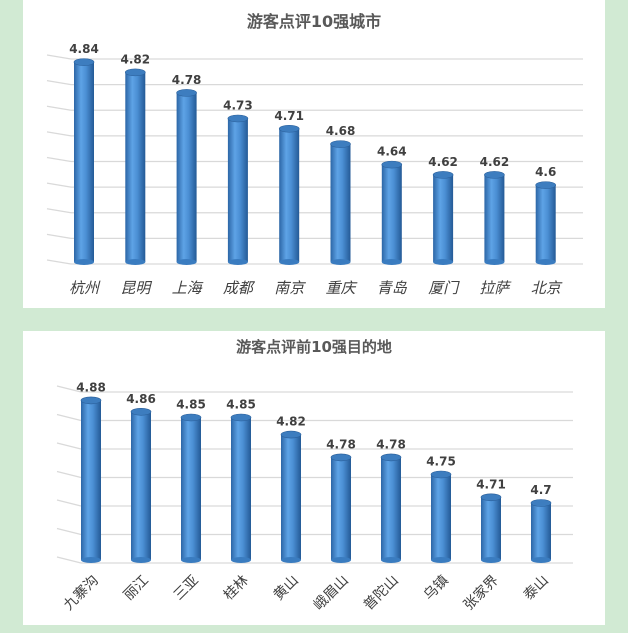  What do you see at coordinates (85, 288) in the screenshot?
I see `category-label: 杭州` at bounding box center [85, 288].